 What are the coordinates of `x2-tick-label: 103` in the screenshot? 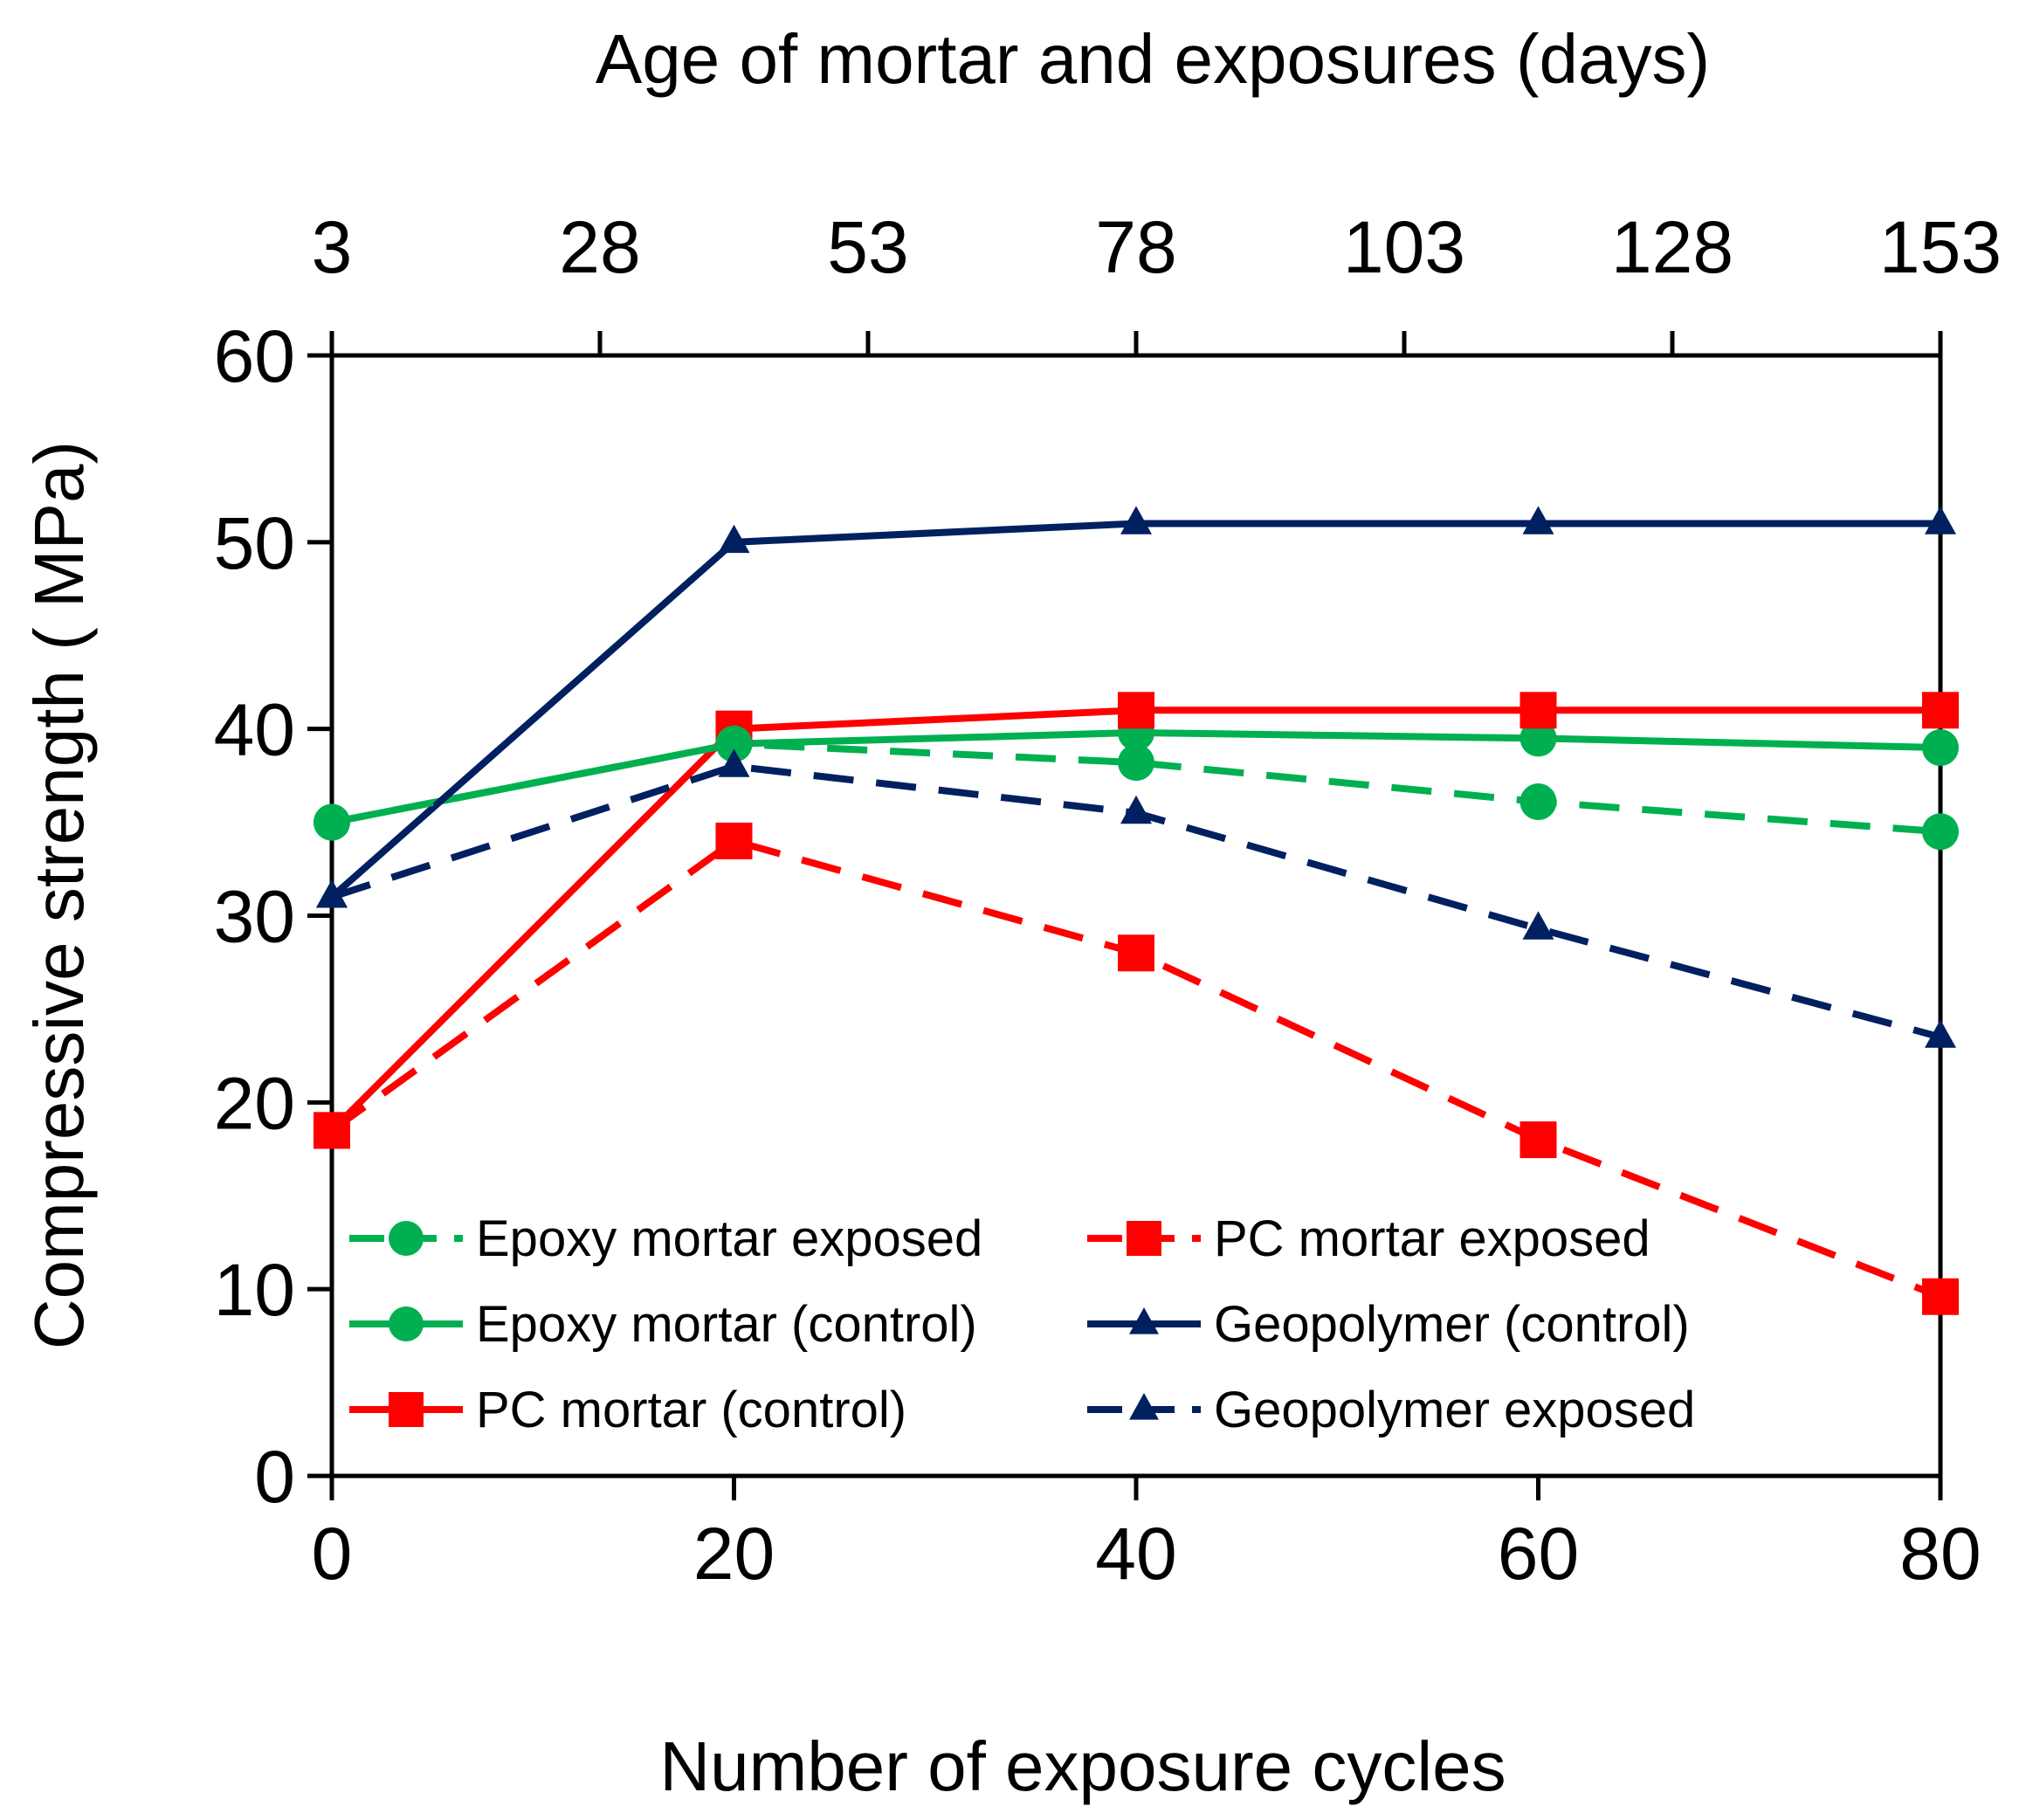 It's located at (1404, 247).